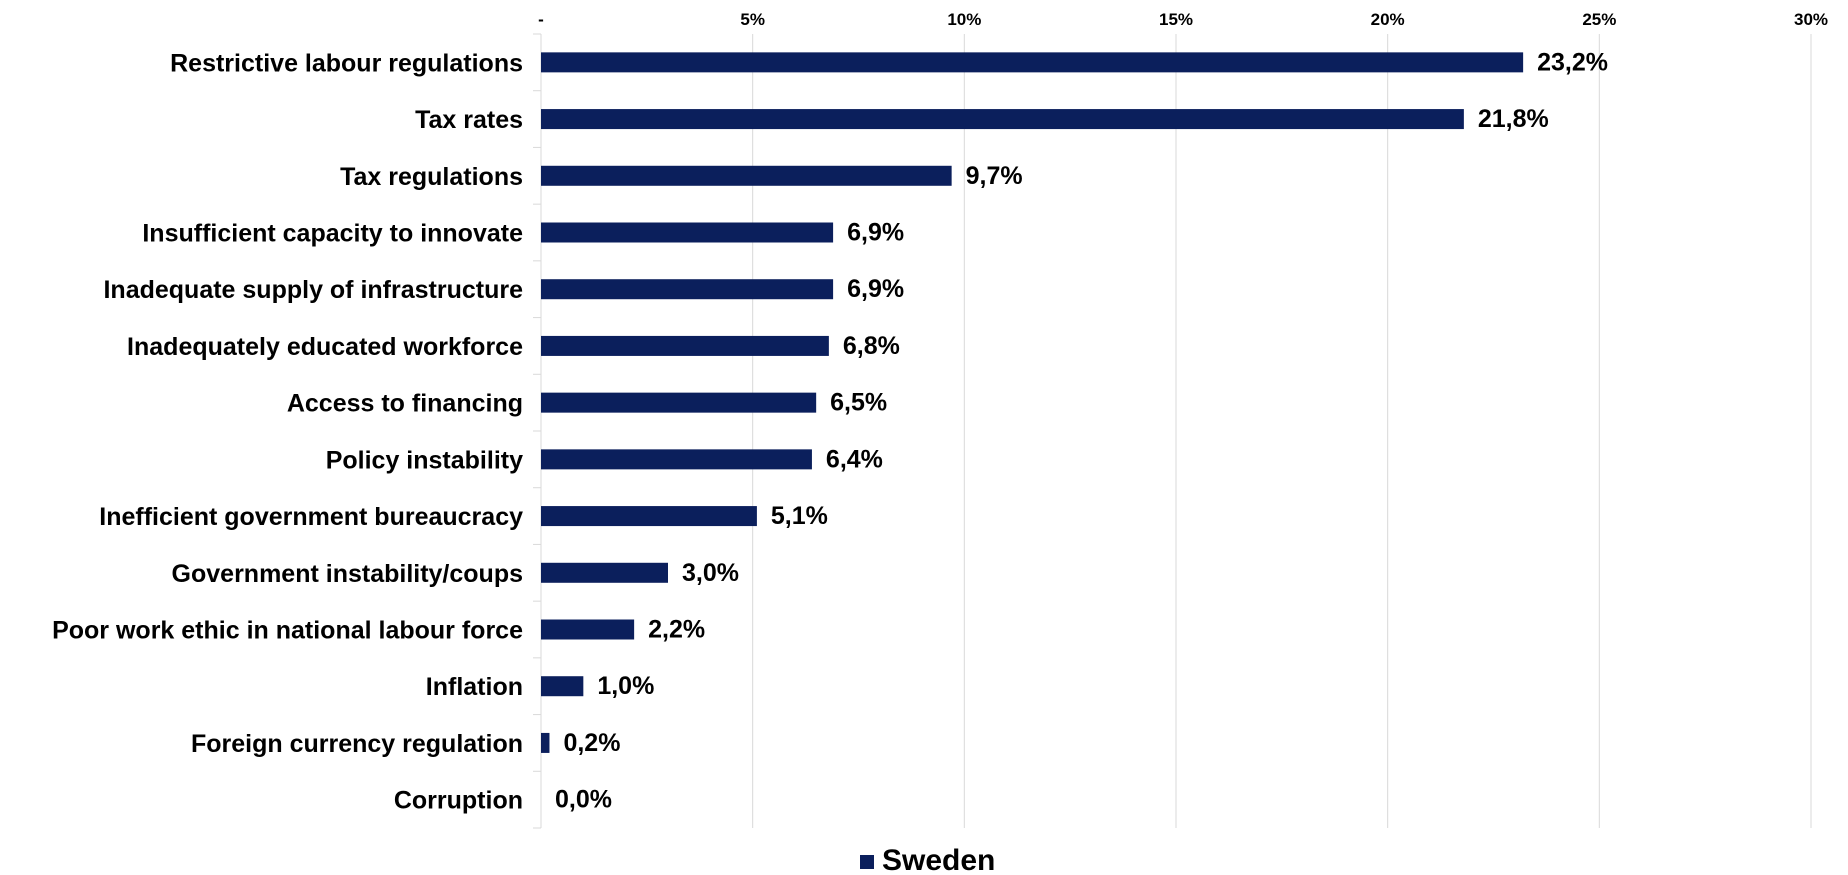 This screenshot has width=1848, height=875. What do you see at coordinates (347, 574) in the screenshot?
I see `category-label-government-instability-coups: Government instability/coups` at bounding box center [347, 574].